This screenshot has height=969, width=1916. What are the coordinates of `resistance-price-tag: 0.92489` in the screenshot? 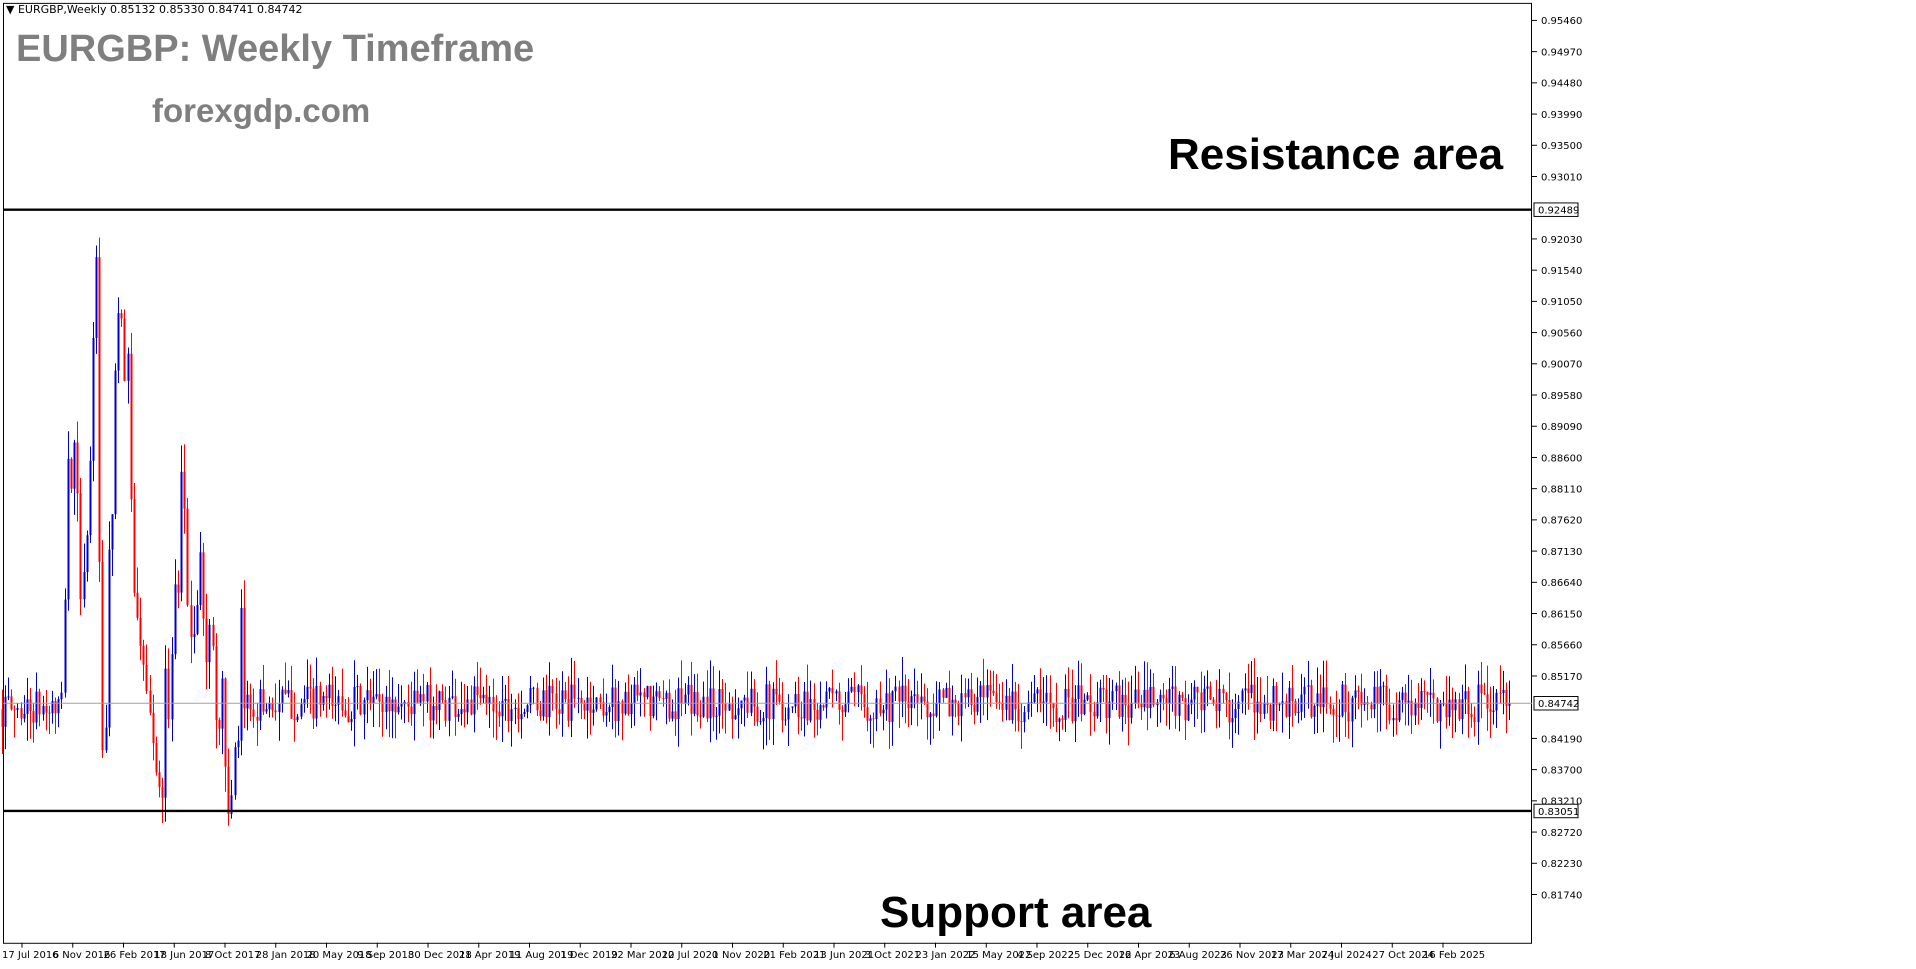 It's located at (1556, 209).